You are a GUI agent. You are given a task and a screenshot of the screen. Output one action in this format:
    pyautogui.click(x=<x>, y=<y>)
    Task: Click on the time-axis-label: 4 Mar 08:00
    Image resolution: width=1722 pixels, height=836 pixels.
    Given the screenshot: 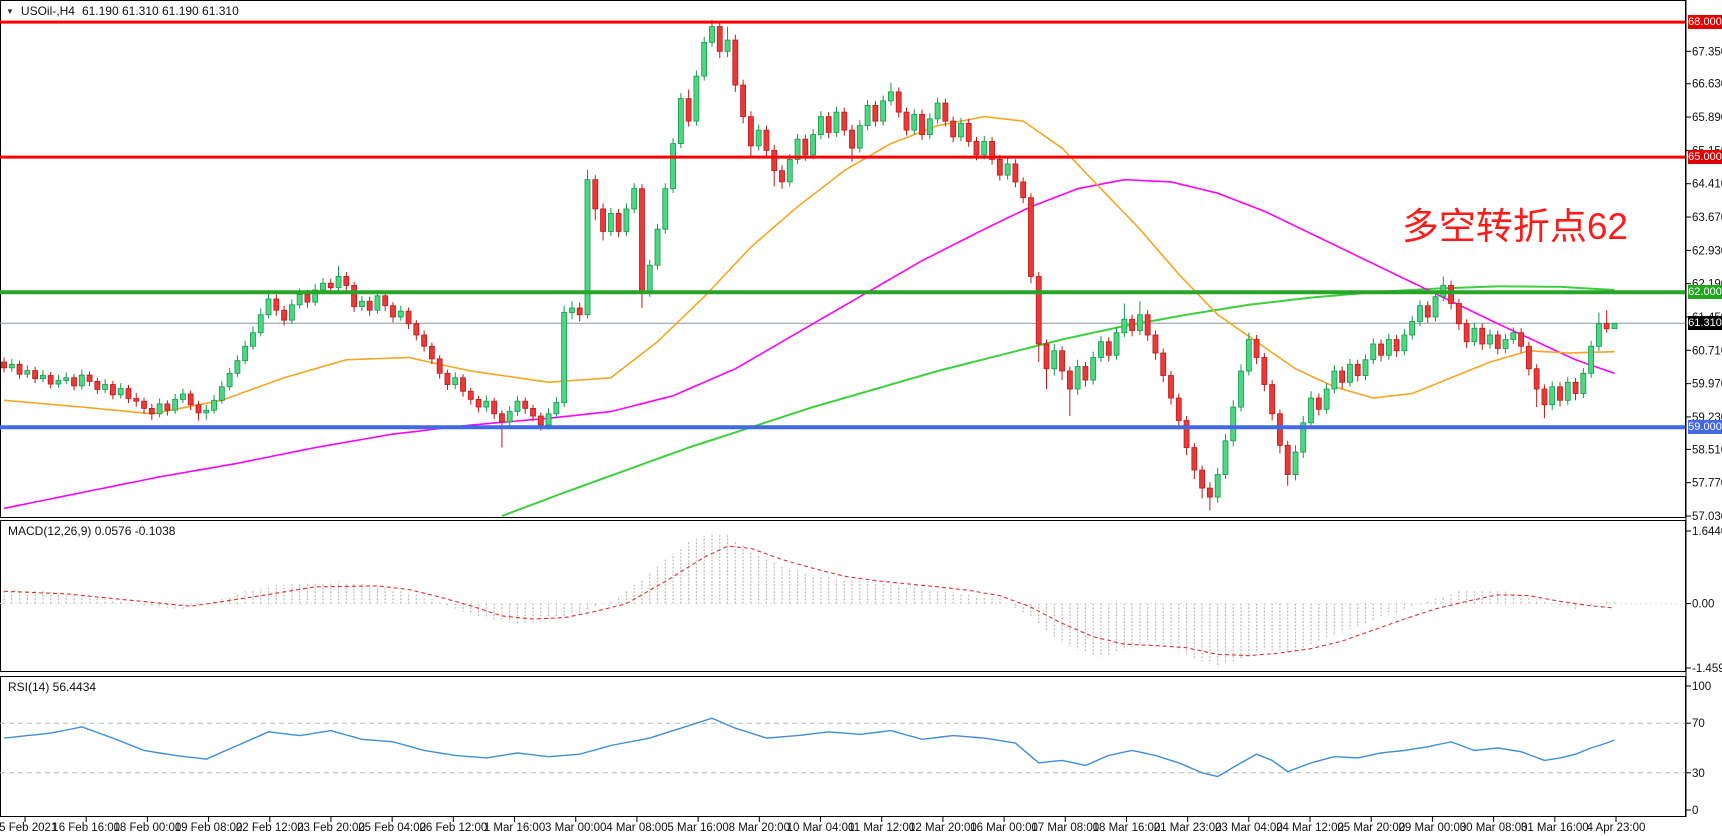 What is the action you would take?
    pyautogui.click(x=636, y=828)
    